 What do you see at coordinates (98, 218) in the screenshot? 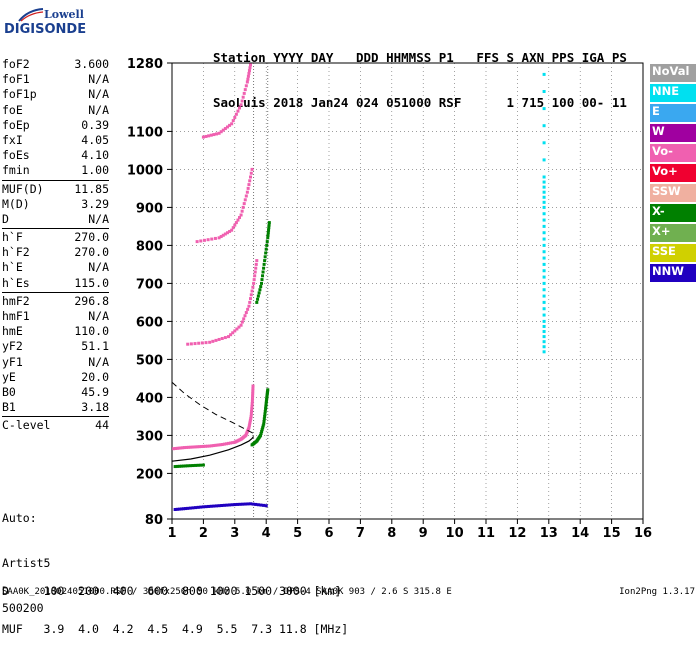
I see `param-value: N/A` at bounding box center [98, 218].